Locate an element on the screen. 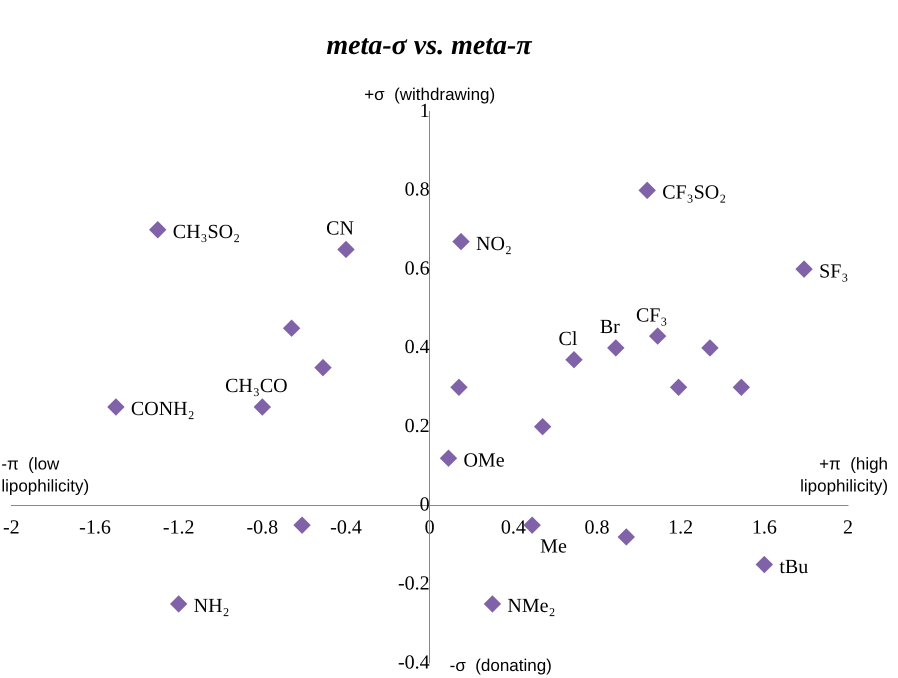  y-tick-label: -0.4 is located at coordinates (414, 662).